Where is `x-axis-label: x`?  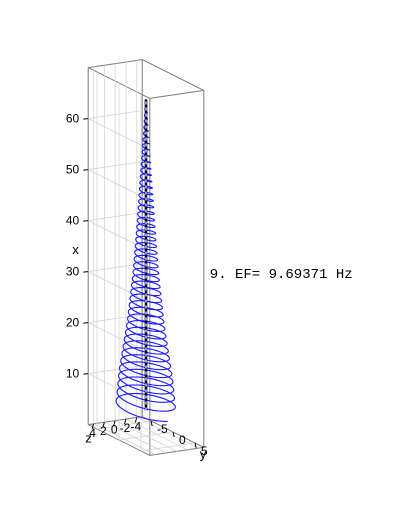 x-axis-label: x is located at coordinates (75, 249).